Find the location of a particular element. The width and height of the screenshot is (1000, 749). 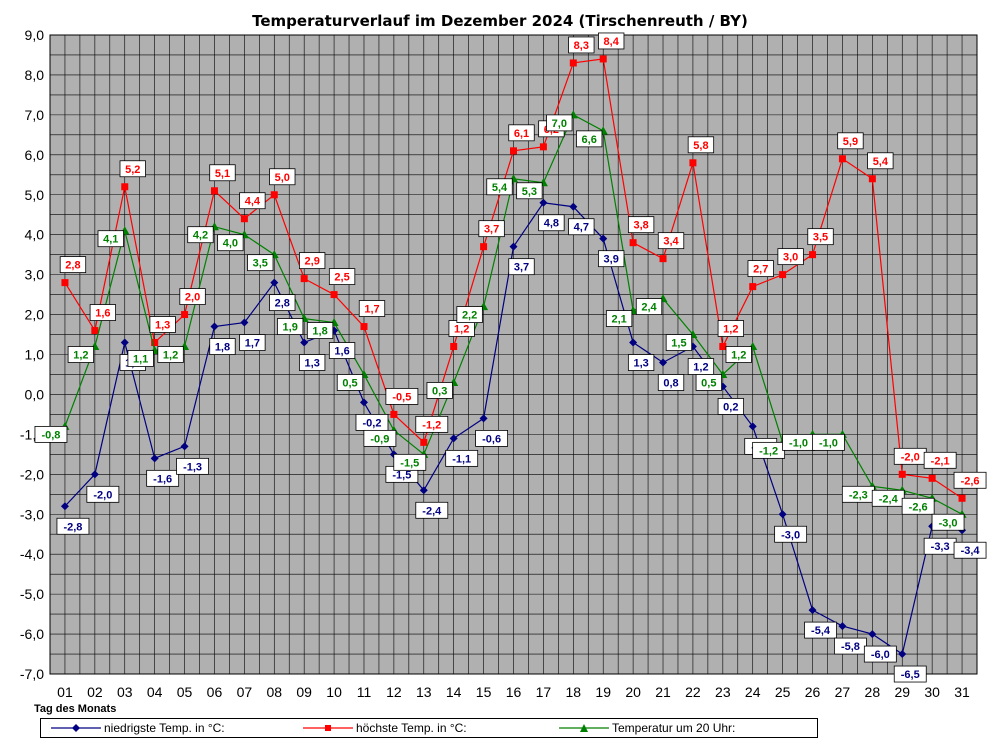

data-label-text: 1,5 is located at coordinates (678, 344).